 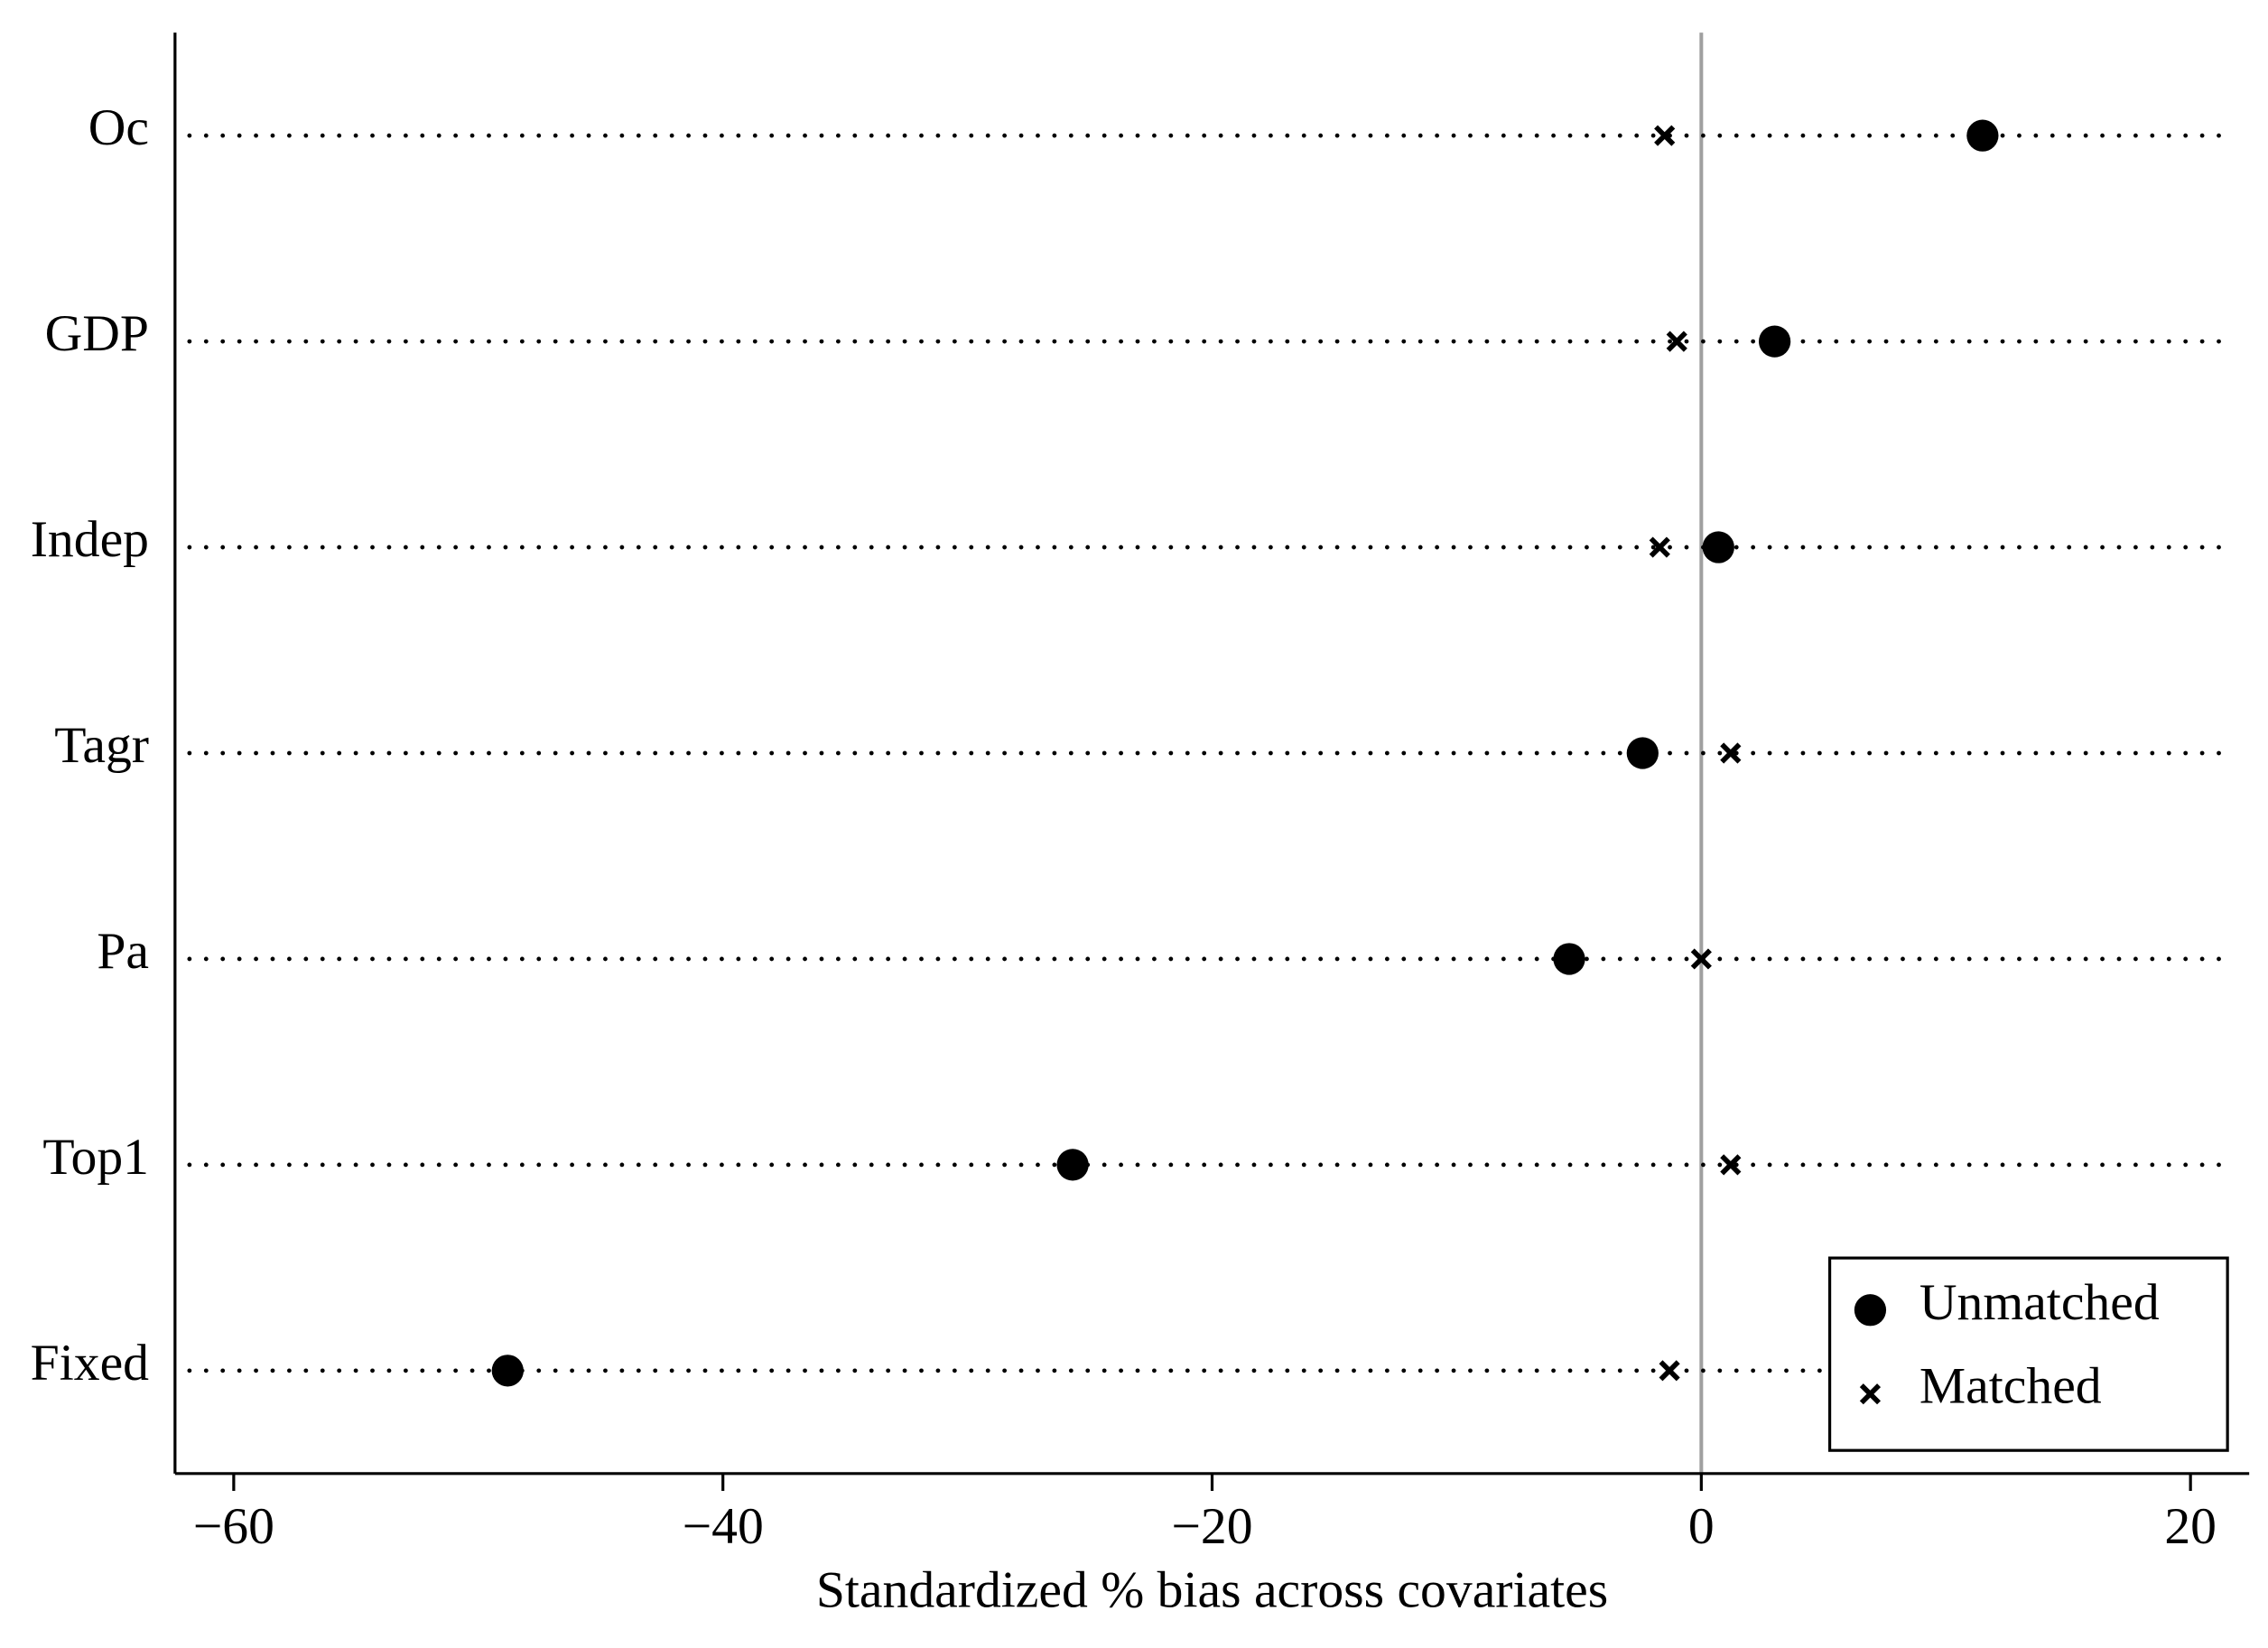 What do you see at coordinates (2039, 1302) in the screenshot?
I see `legend-label: Unmatched` at bounding box center [2039, 1302].